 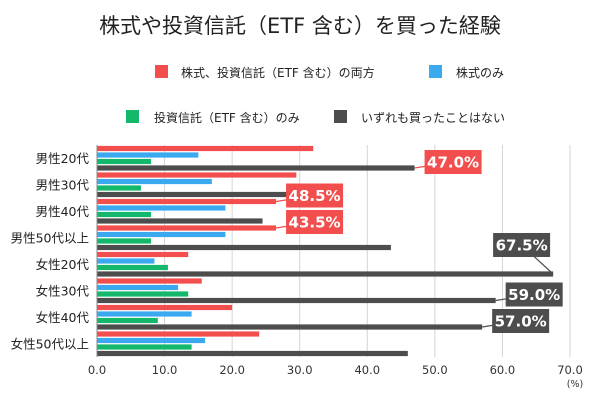 I want to click on category-label: 女性40代, so click(x=63, y=317).